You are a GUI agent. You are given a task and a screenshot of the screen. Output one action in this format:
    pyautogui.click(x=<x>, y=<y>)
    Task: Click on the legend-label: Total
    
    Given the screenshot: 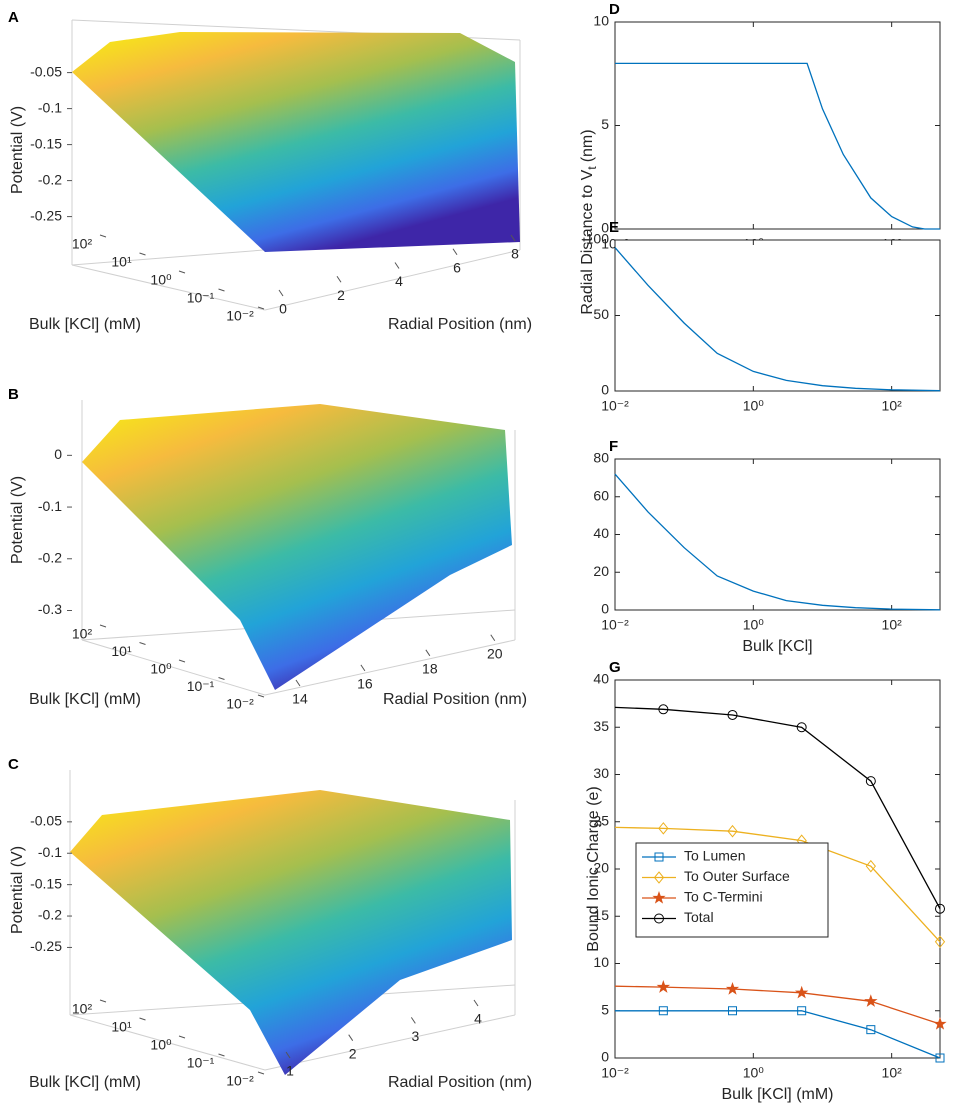 What is the action you would take?
    pyautogui.click(x=699, y=917)
    